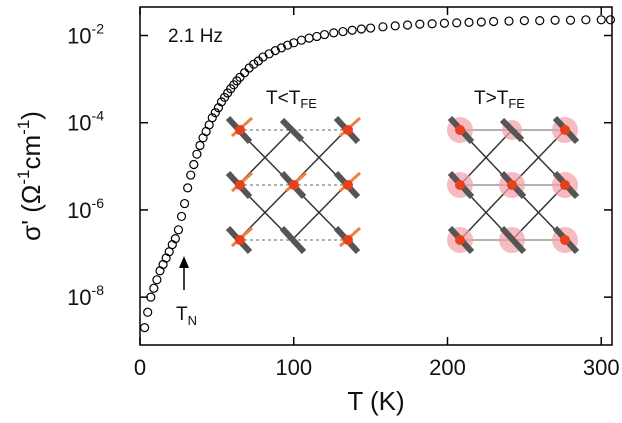 The height and width of the screenshot is (423, 622). Describe the element at coordinates (283, 98) in the screenshot. I see `low-t-text: T<T` at that location.